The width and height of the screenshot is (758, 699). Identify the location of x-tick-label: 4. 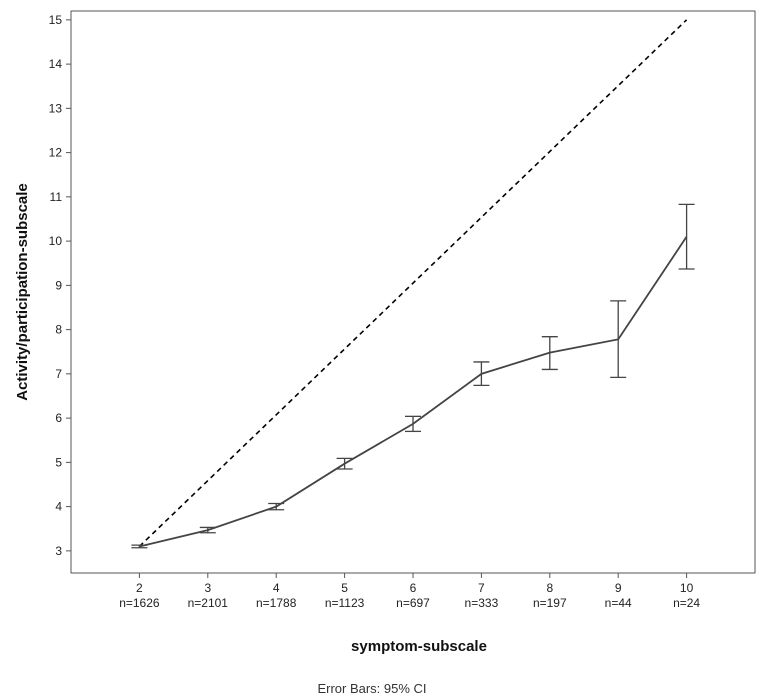
(276, 588).